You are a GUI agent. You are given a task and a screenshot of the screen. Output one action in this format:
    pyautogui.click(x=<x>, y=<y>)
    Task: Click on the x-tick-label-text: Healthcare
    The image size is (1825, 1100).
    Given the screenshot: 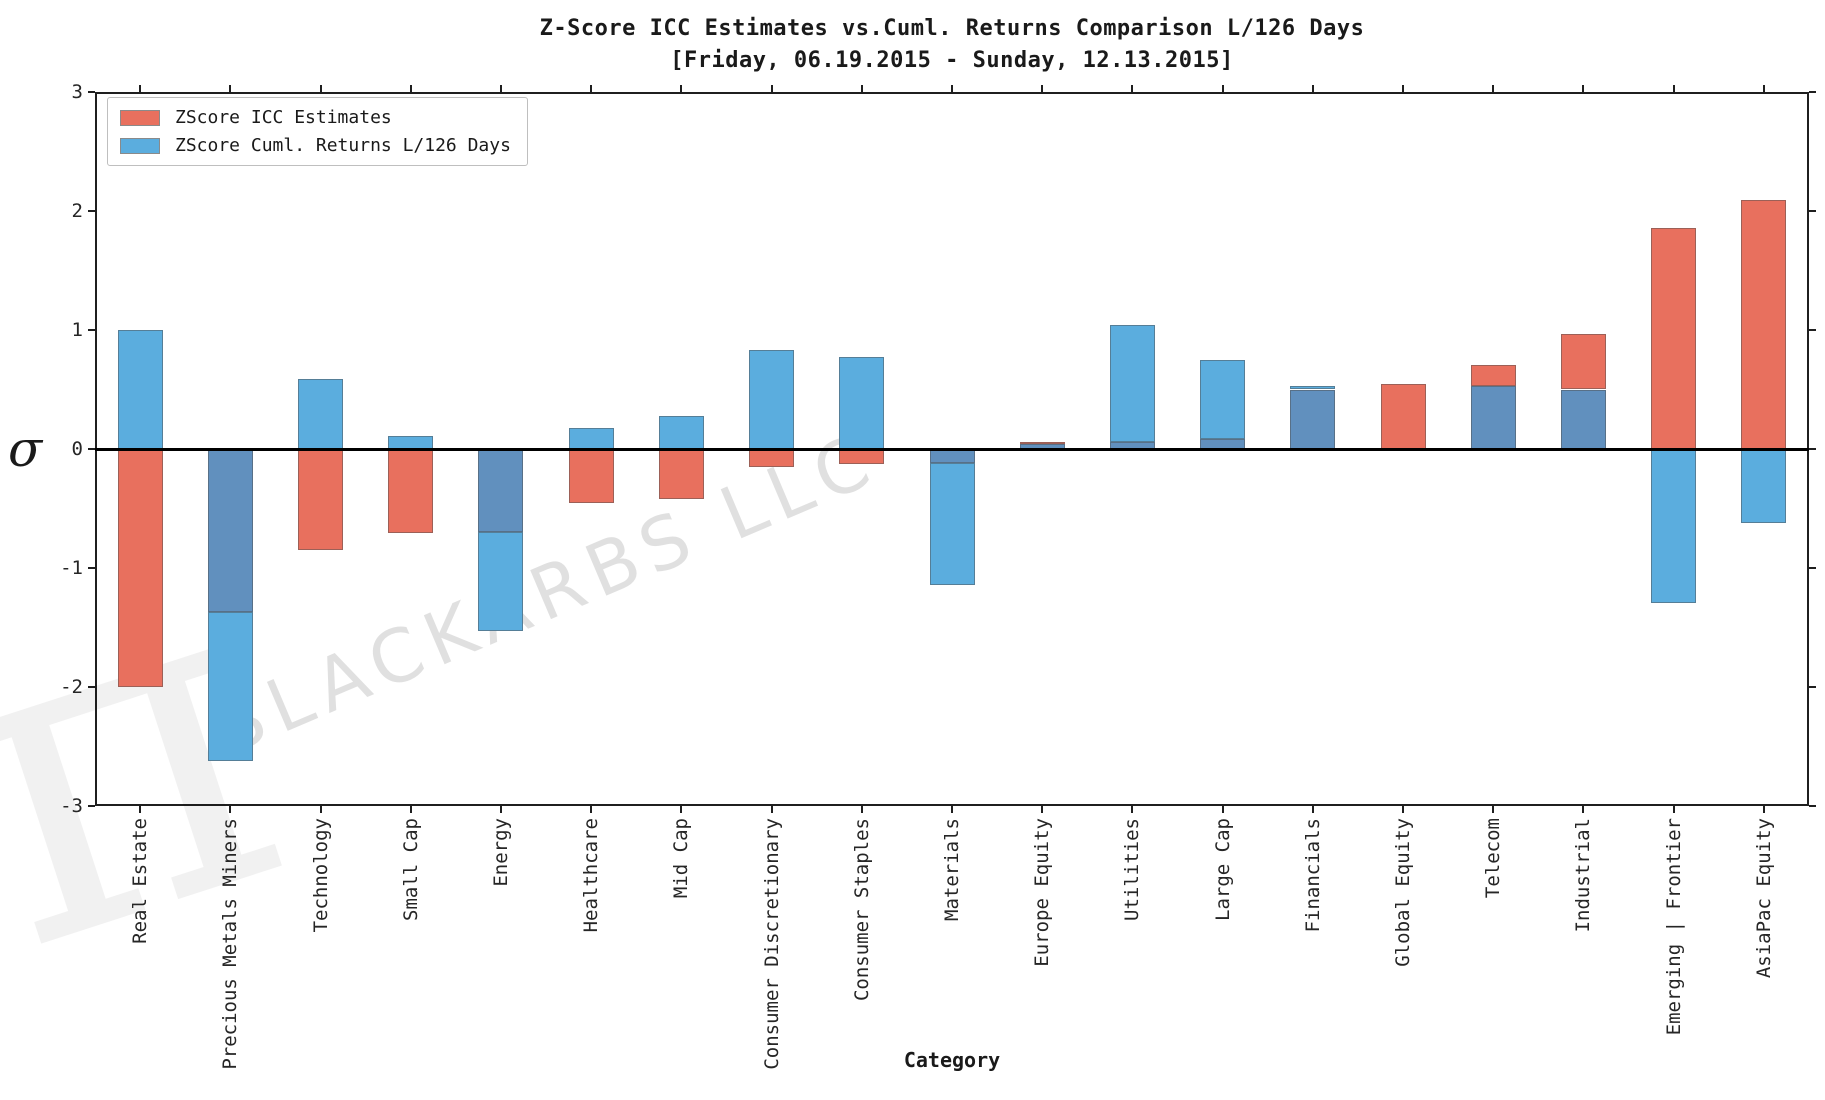 What is the action you would take?
    pyautogui.click(x=591, y=875)
    